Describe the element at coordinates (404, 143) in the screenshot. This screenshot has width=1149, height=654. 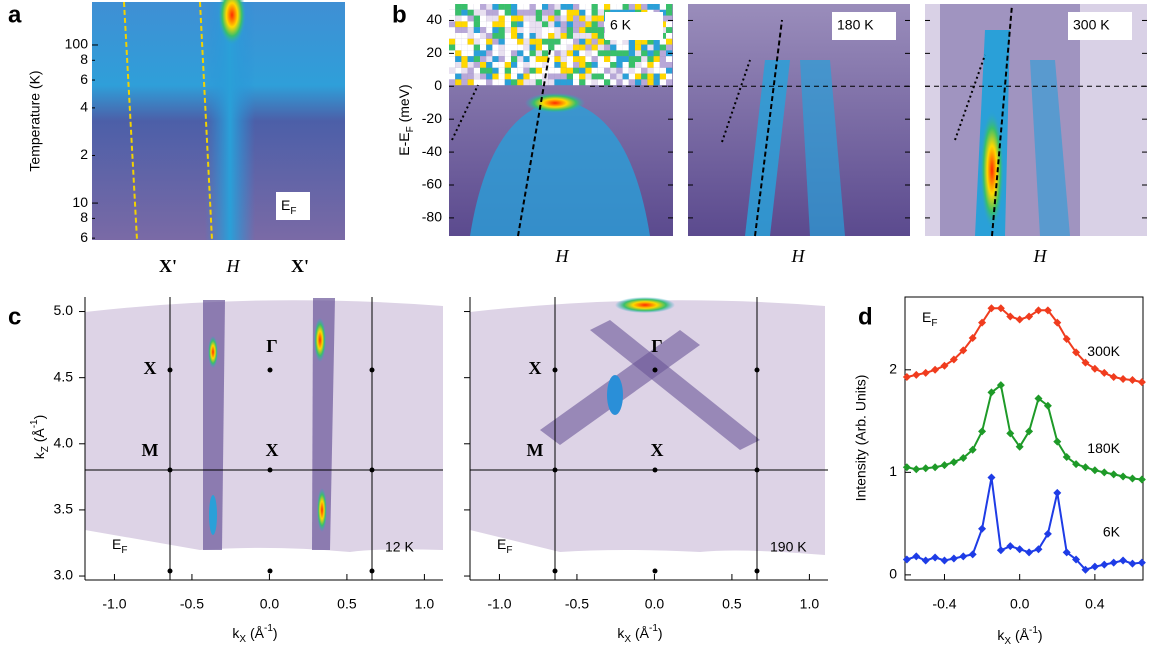
I see `text-part: E-E` at that location.